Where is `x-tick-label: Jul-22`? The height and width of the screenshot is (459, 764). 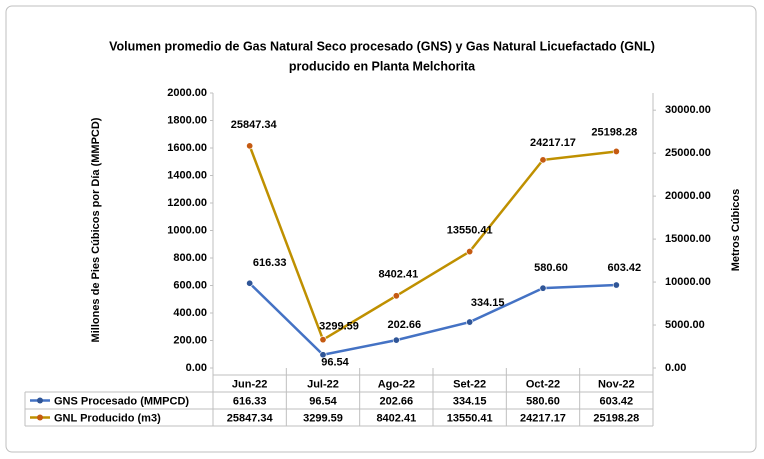
x-tick-label: Jul-22 is located at coordinates (323, 384).